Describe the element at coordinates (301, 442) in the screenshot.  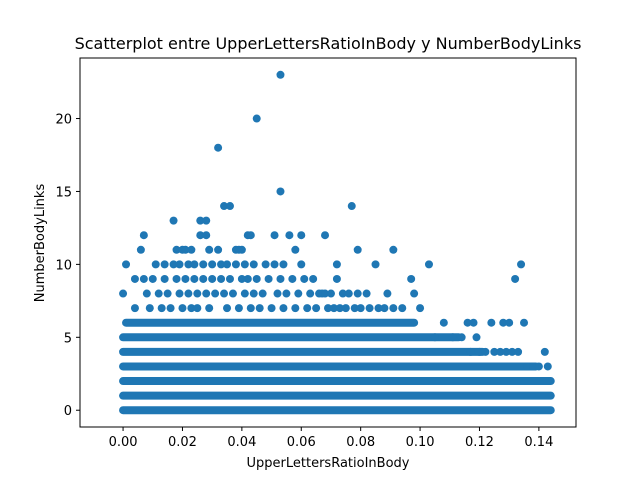
I see `x-tick-label: 0.06` at that location.